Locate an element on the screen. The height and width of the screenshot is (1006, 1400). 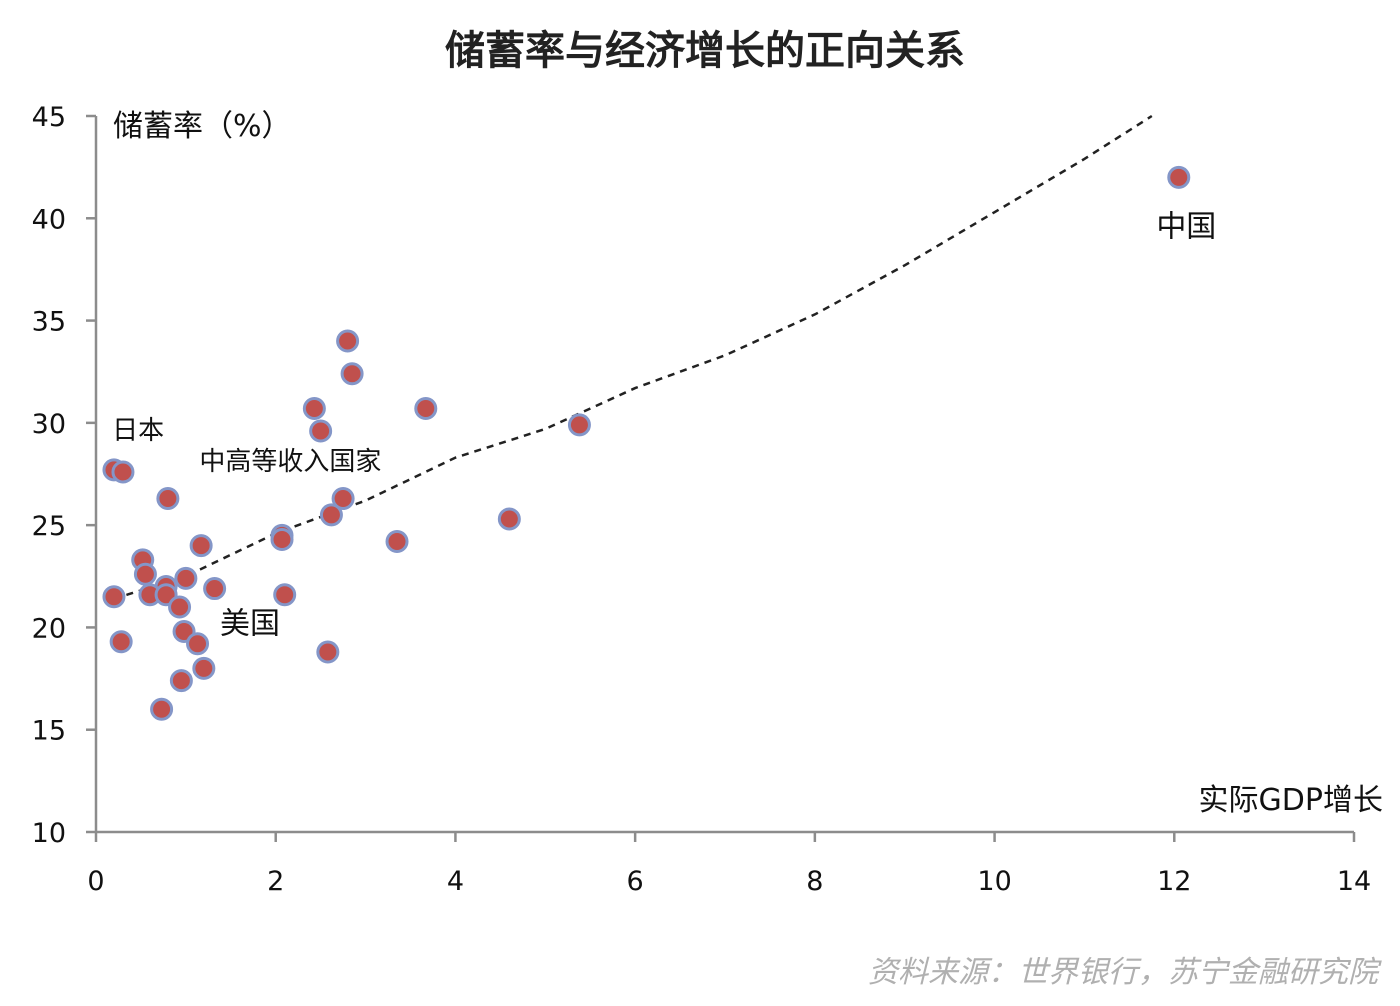
y-tick-label: 45 is located at coordinates (49, 117).